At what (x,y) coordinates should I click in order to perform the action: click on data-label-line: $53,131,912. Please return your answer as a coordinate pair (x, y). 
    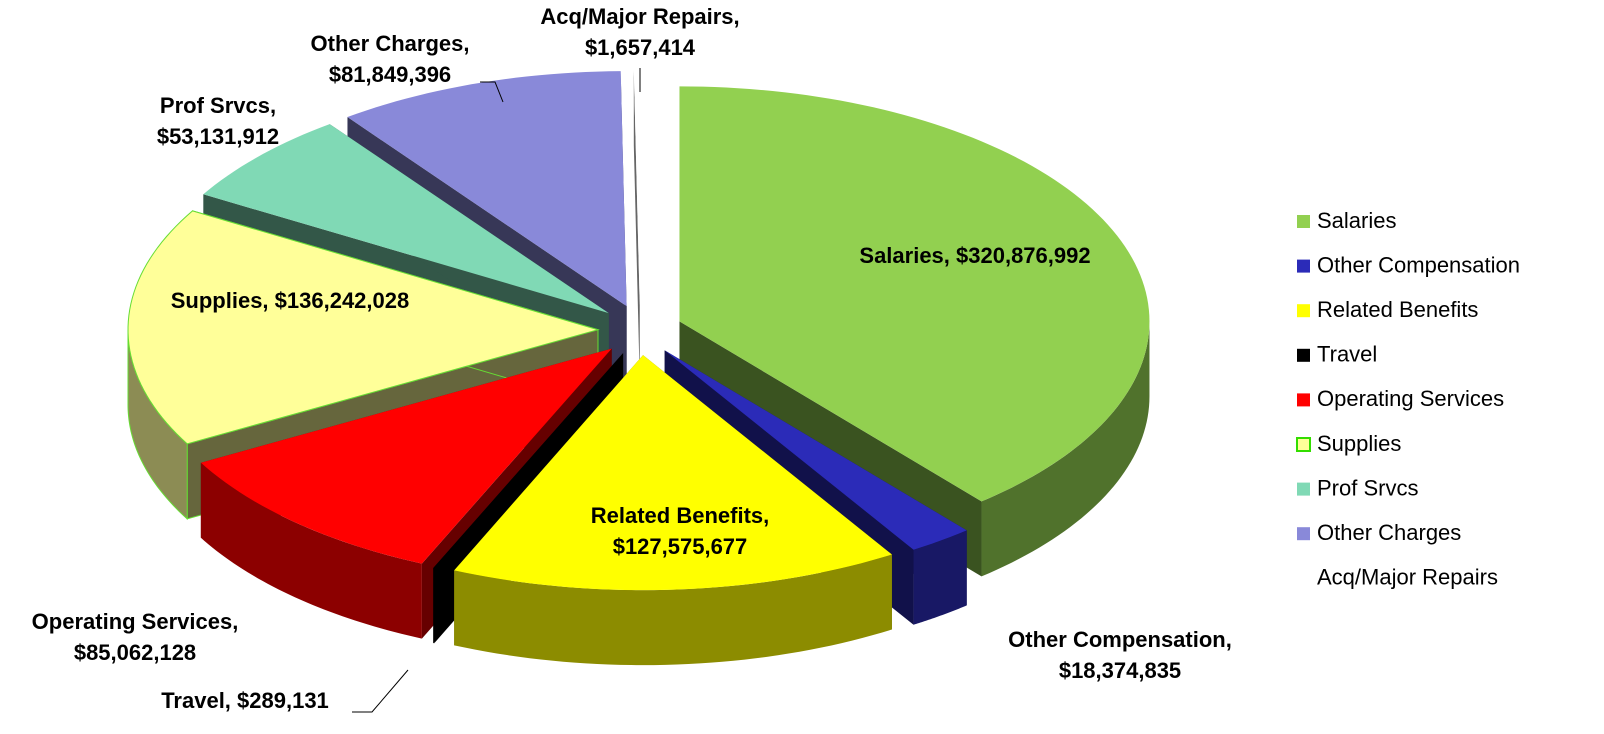
    Looking at the image, I should click on (218, 136).